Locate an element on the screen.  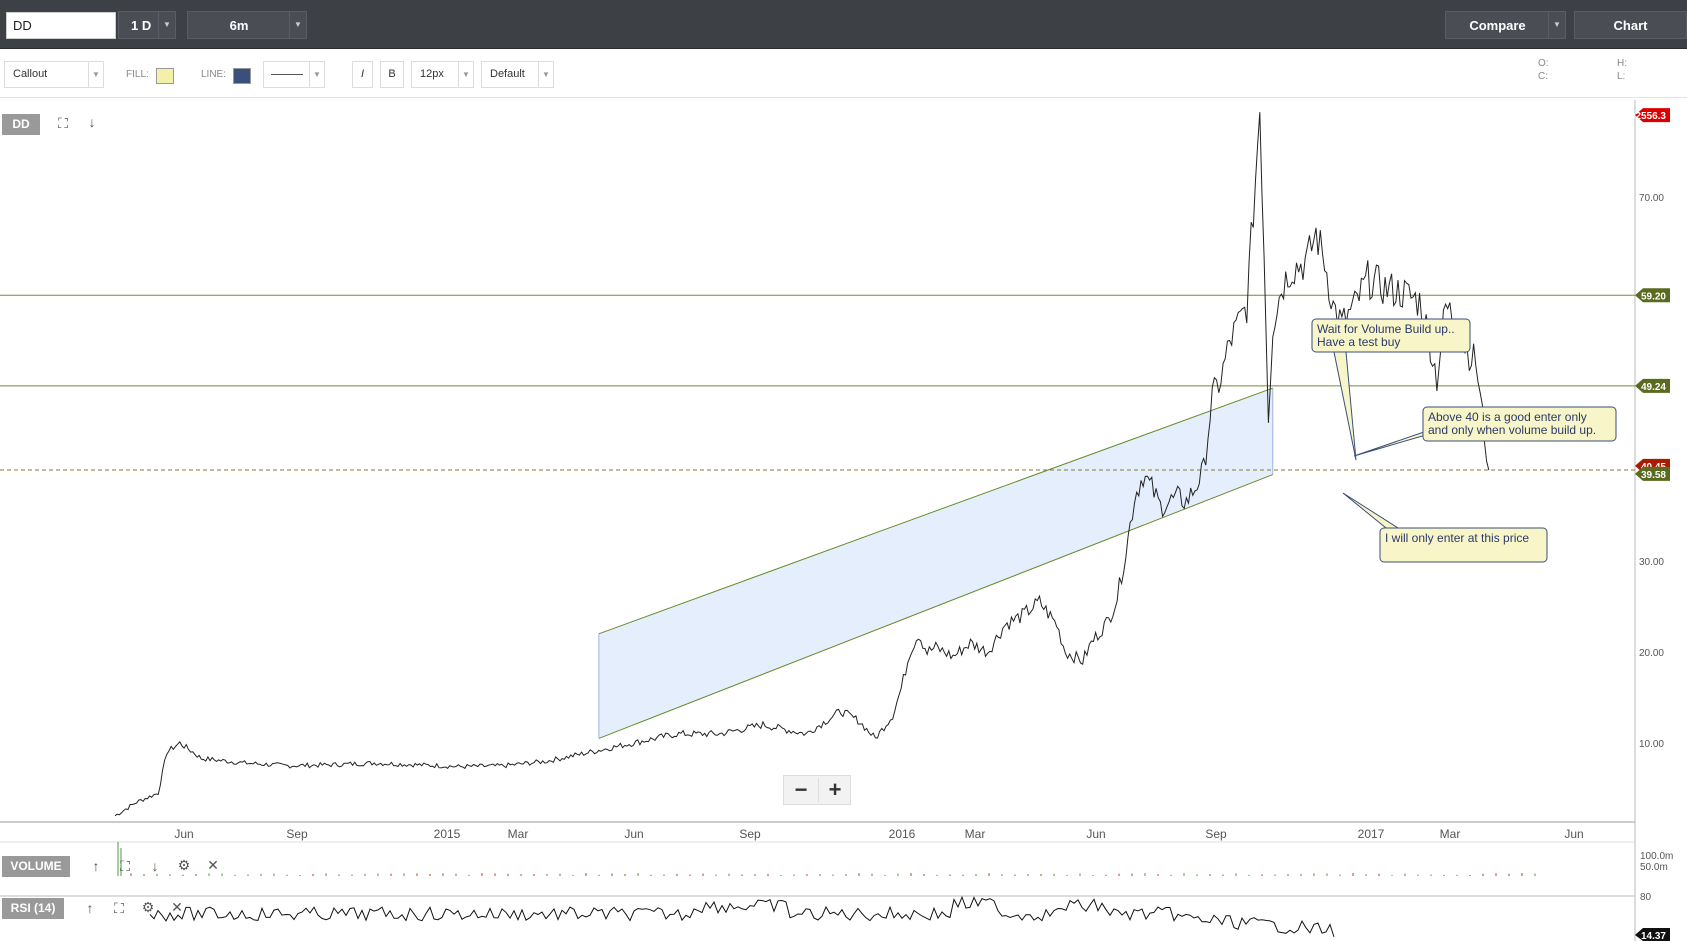
callout-text: Have a test buy is located at coordinates (1358, 342).